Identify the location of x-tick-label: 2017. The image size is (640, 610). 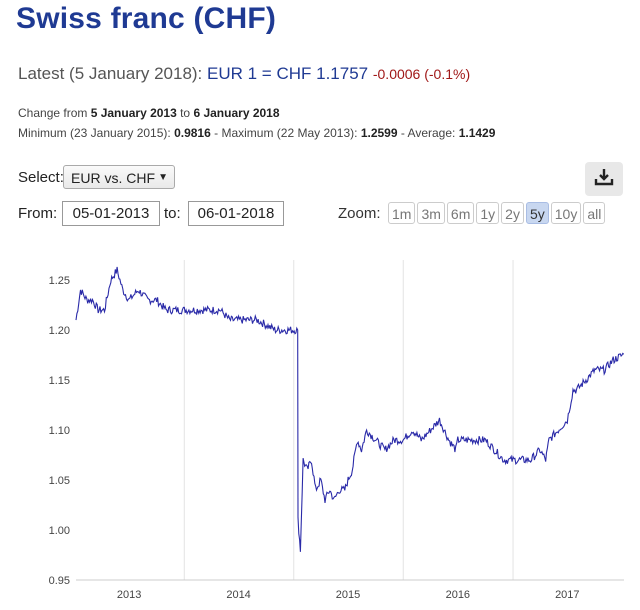
(567, 595).